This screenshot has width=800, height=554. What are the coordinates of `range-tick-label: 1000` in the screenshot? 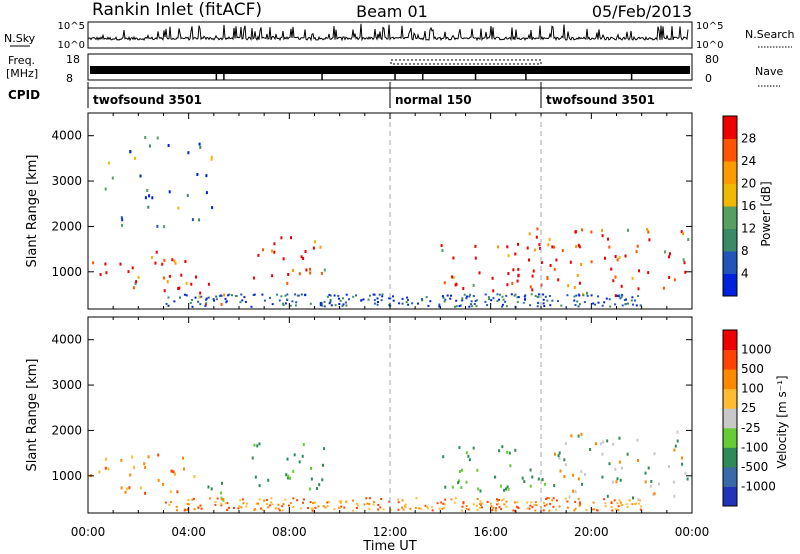 It's located at (66, 476).